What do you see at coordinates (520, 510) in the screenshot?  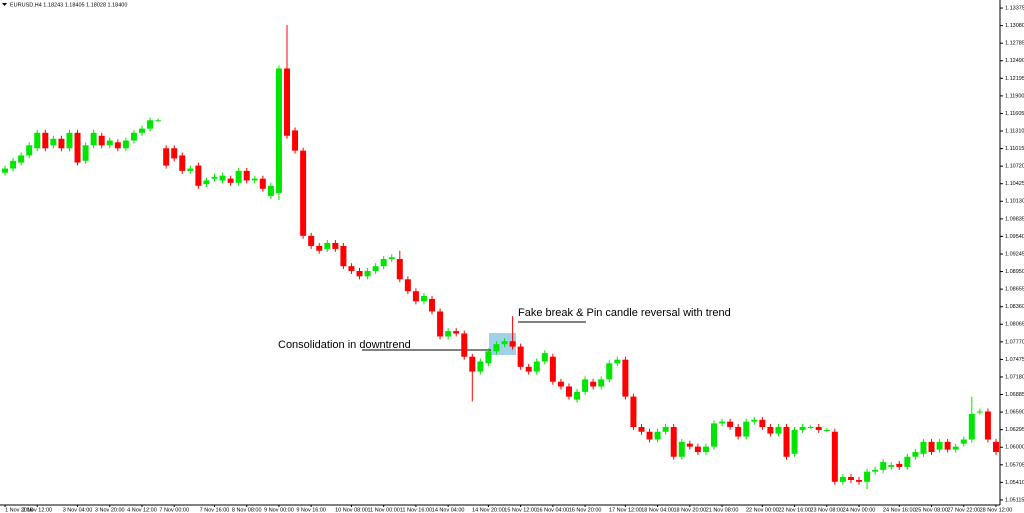 I see `x-tick-label: 15 Nov 12:00` at bounding box center [520, 510].